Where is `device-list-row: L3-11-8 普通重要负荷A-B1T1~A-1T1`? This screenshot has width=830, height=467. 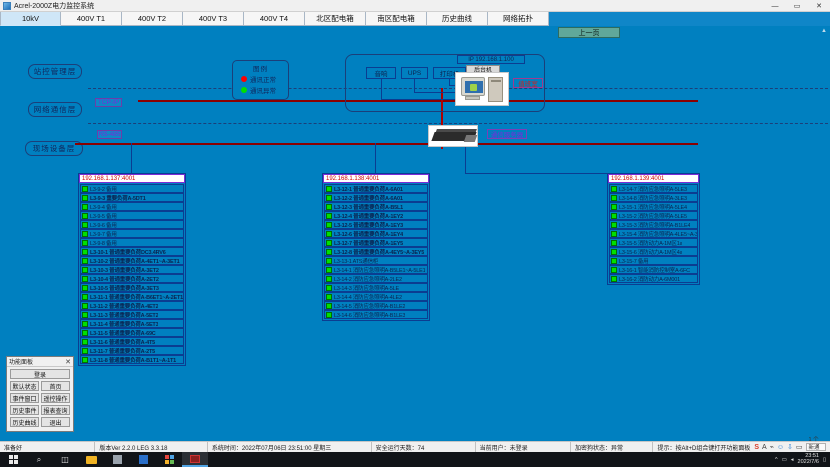 device-list-row: L3-11-8 普通重要负荷A-B1T1~A-1T1 is located at coordinates (132, 359).